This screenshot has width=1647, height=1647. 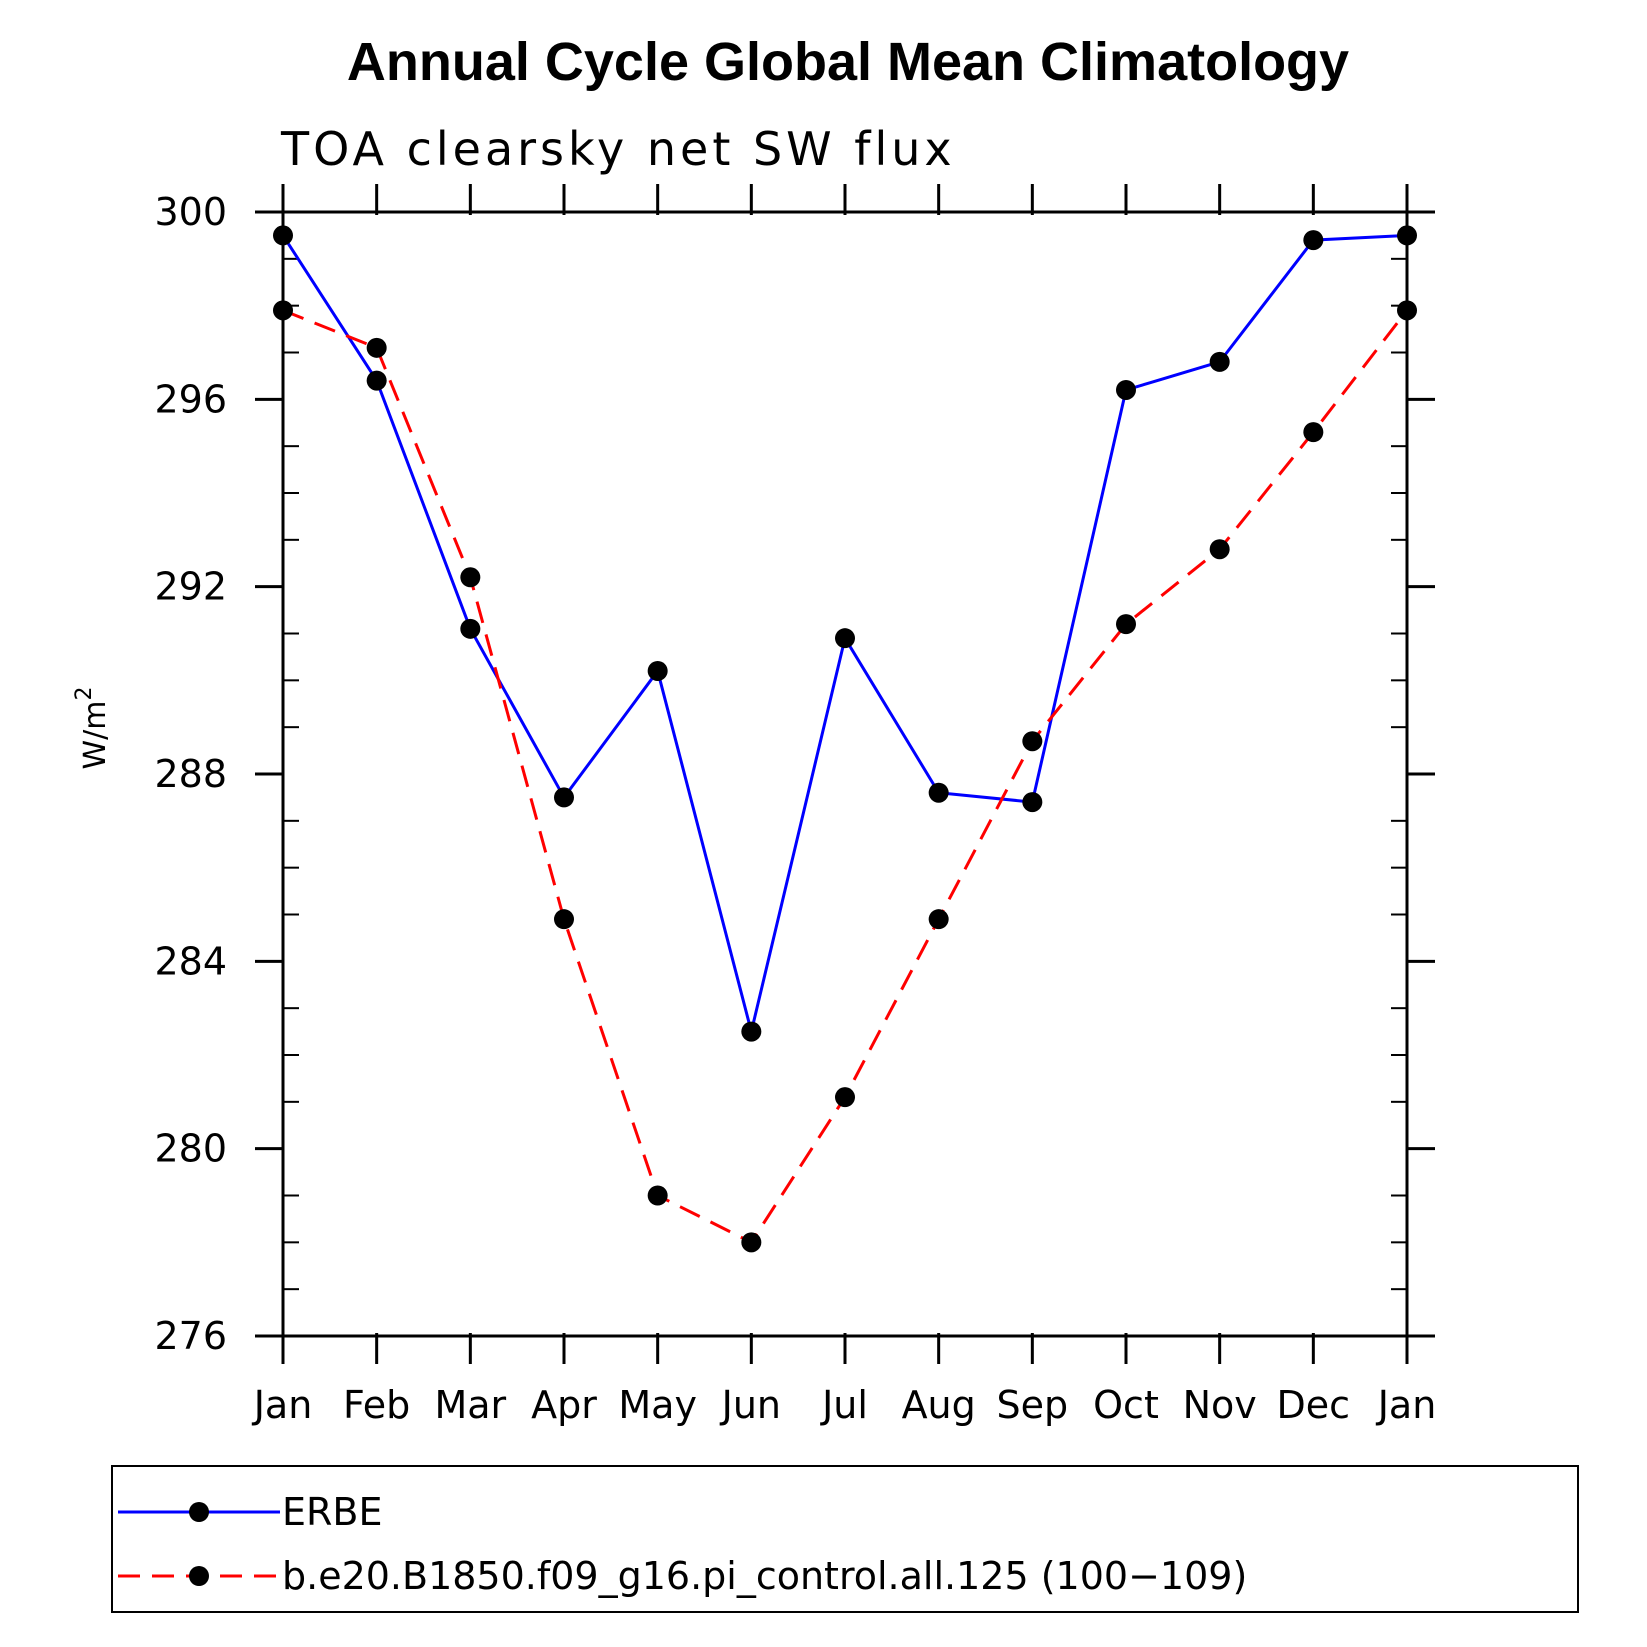 I want to click on y-axis-label-superscript: 2, so click(x=84, y=694).